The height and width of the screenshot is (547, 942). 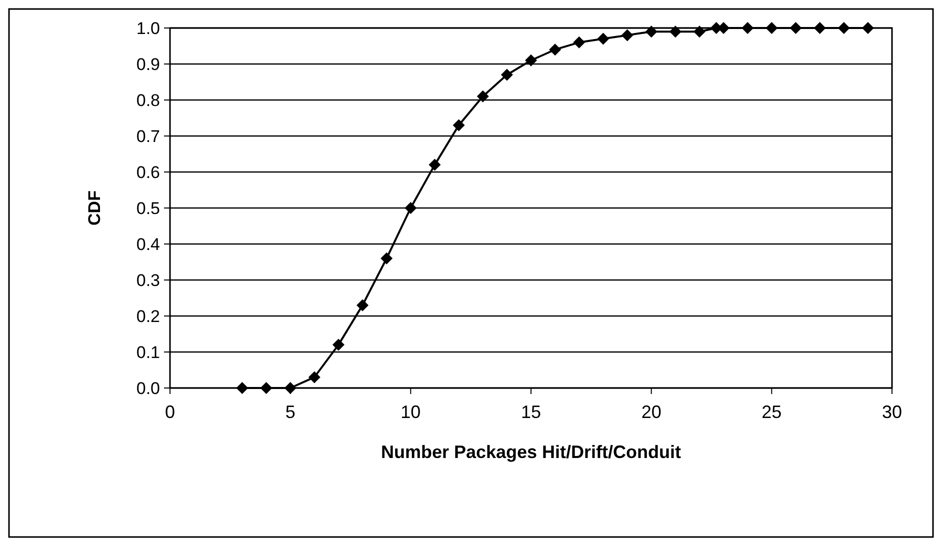 I want to click on y-tick-label: 0.6, so click(x=148, y=172).